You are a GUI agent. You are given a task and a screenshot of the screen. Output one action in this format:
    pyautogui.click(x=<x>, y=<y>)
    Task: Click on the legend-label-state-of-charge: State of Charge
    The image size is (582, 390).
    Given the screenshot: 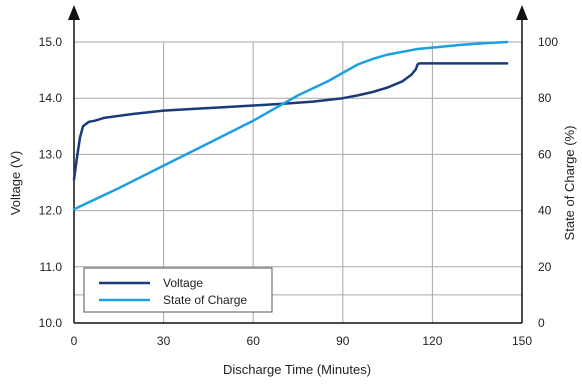 What is the action you would take?
    pyautogui.click(x=205, y=300)
    